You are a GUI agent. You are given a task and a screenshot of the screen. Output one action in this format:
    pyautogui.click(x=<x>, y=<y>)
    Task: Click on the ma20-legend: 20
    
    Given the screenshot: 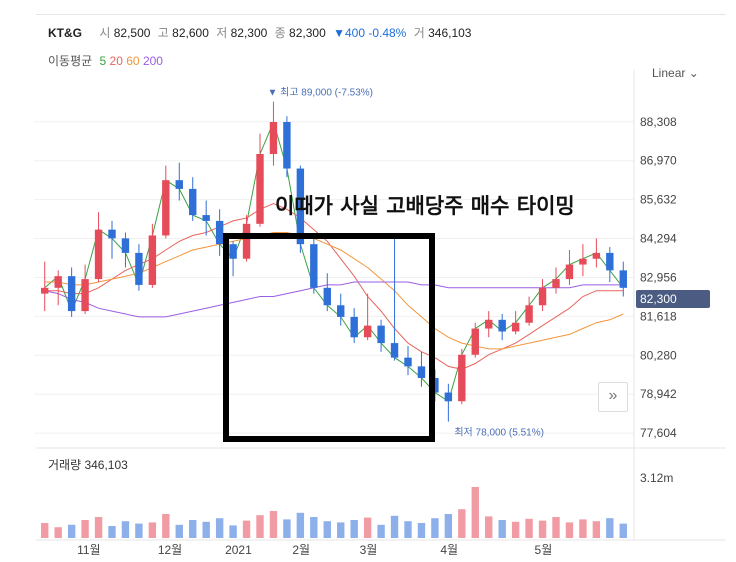 What is the action you would take?
    pyautogui.click(x=116, y=61)
    